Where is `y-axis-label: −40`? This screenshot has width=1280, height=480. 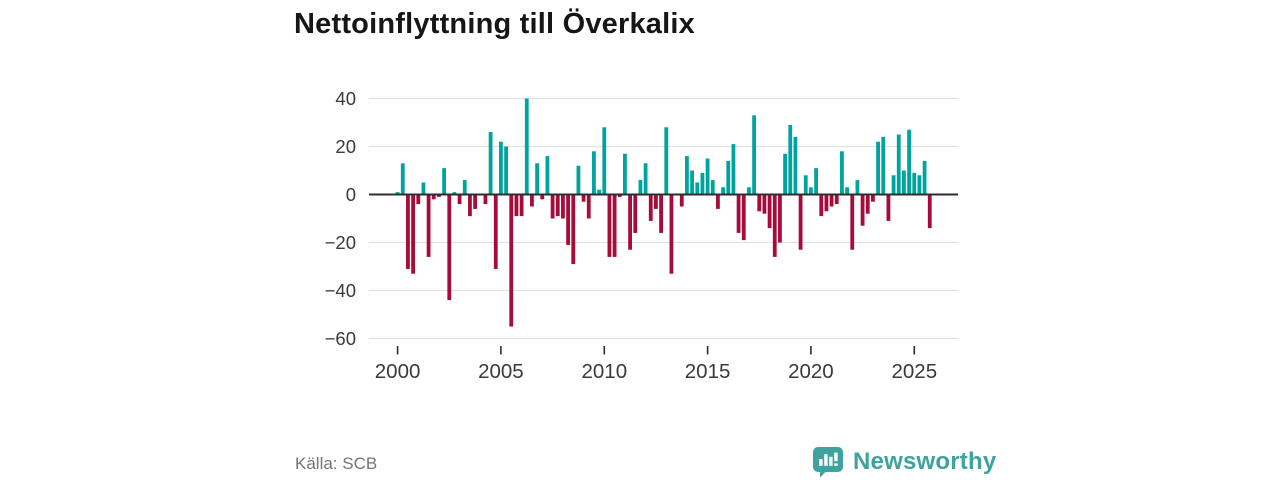
y-axis-label: −40 is located at coordinates (340, 290).